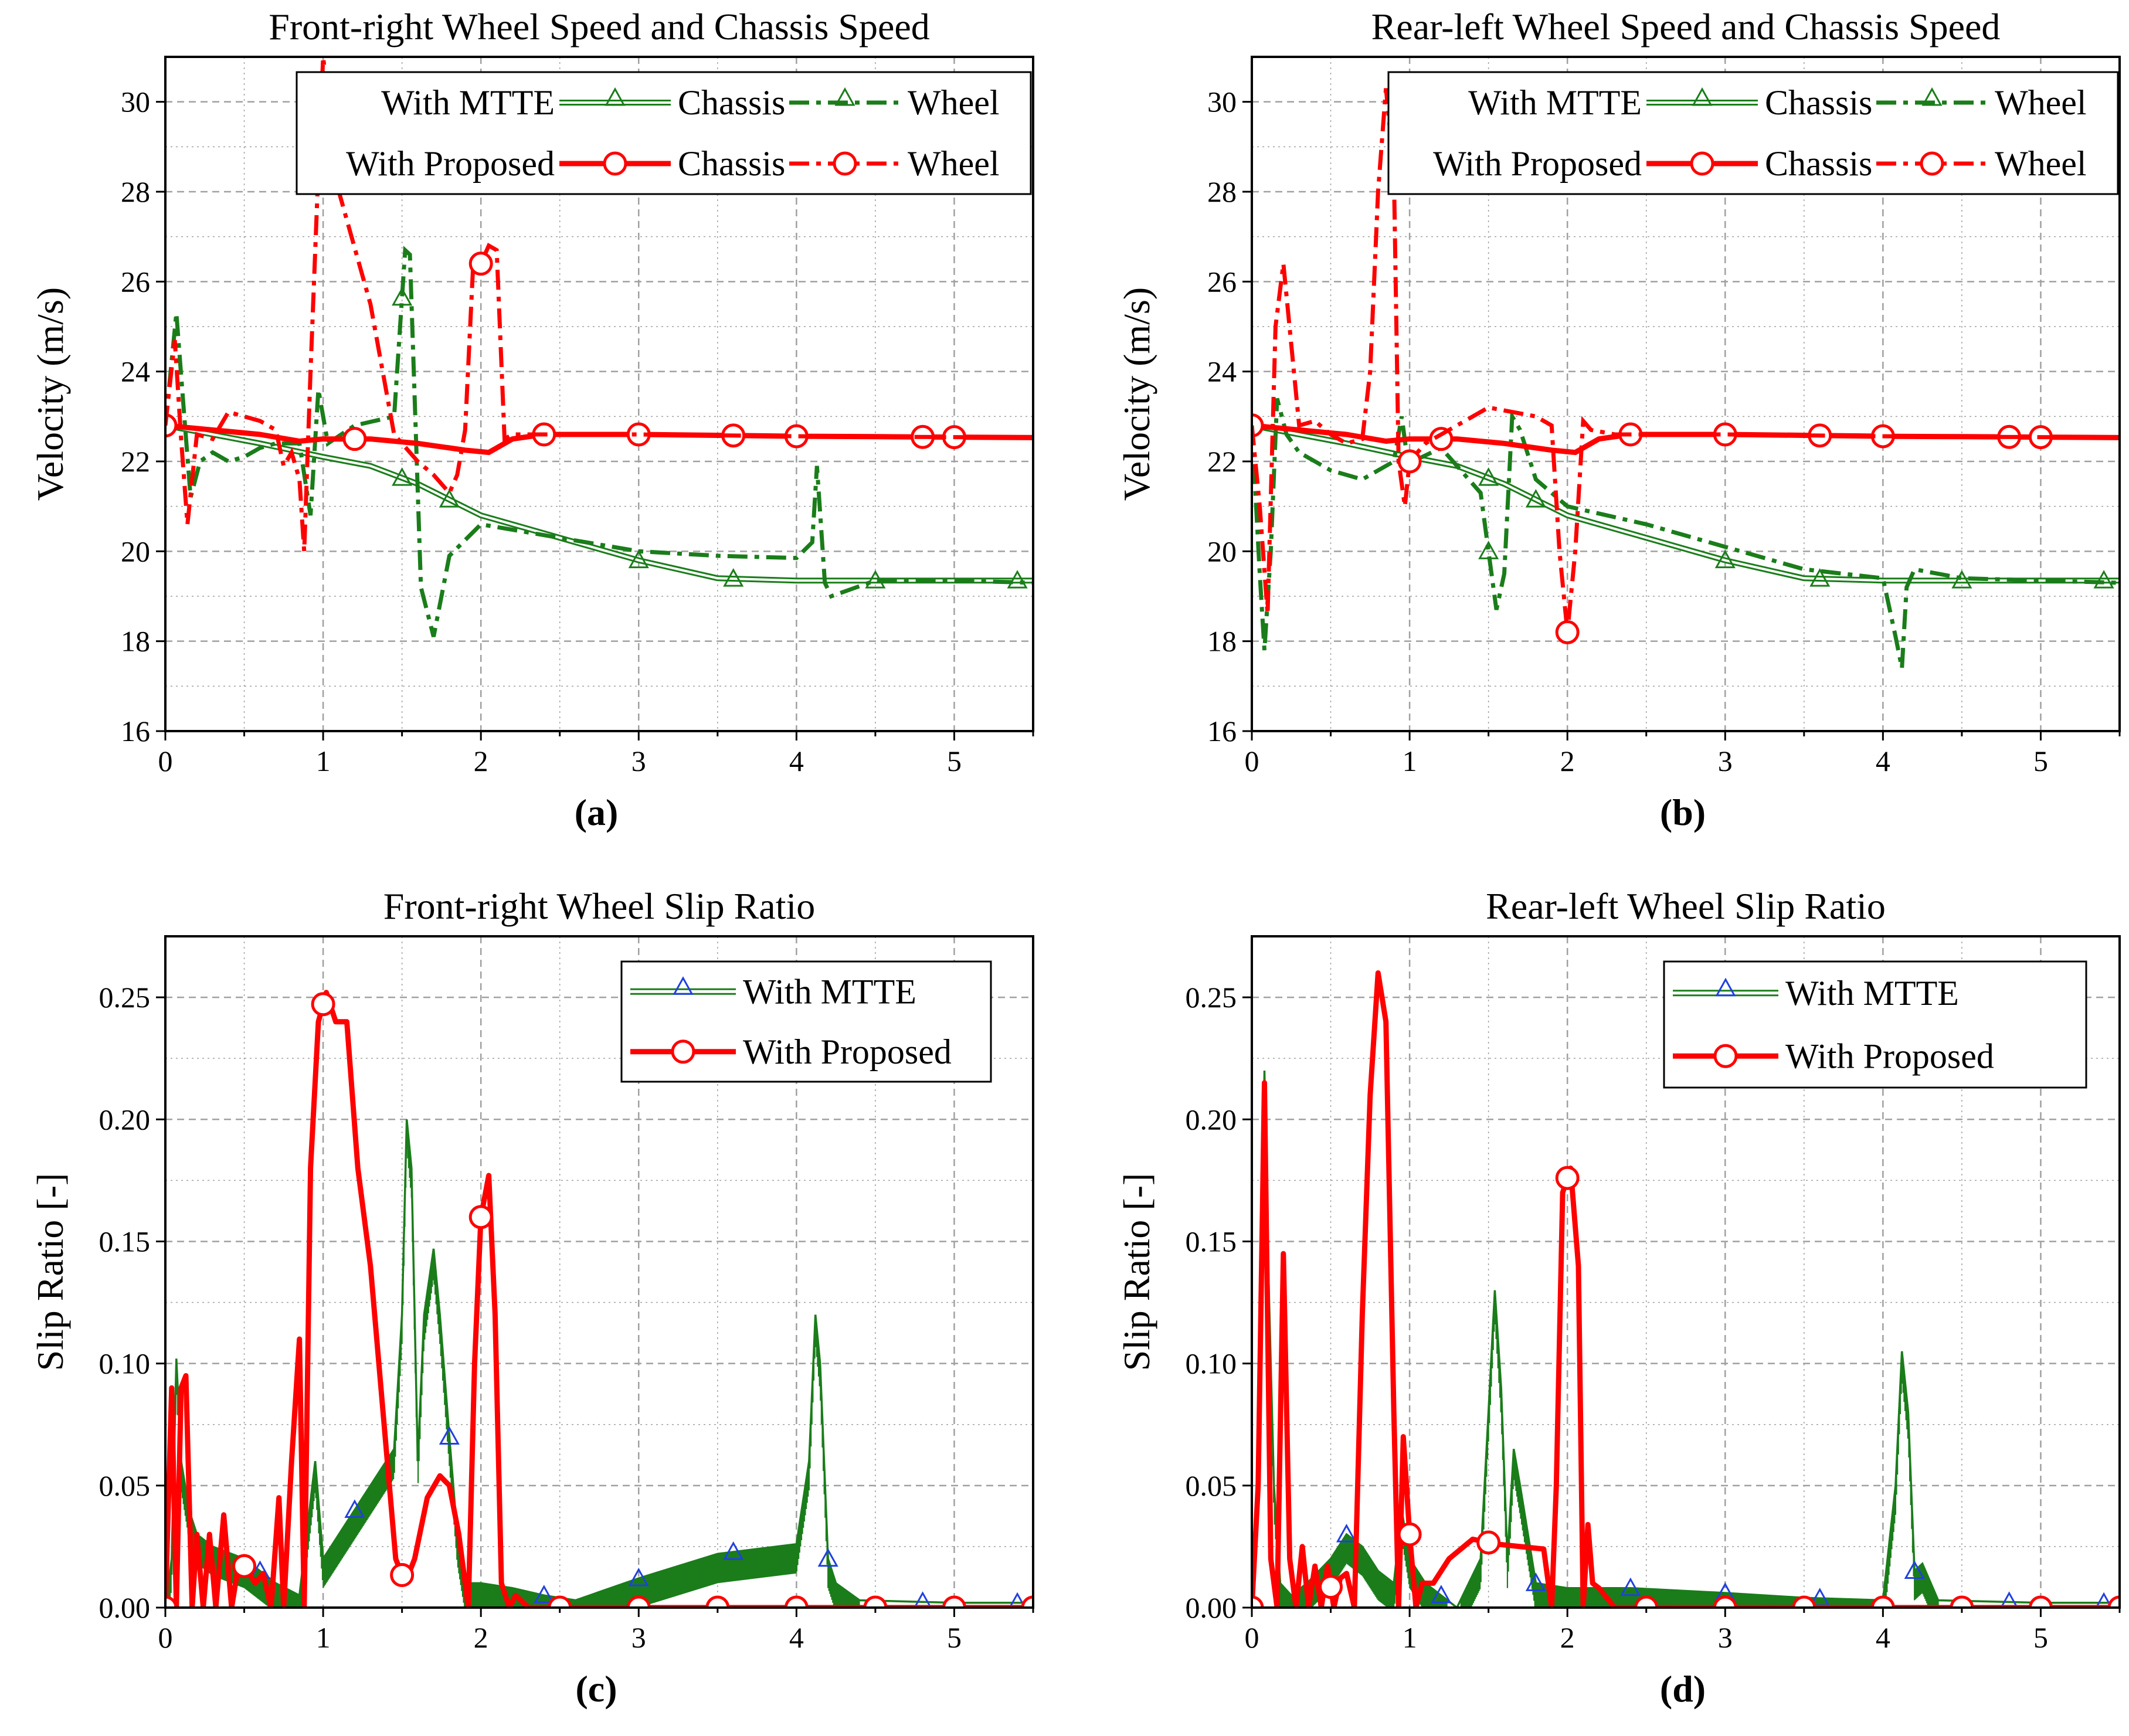  Describe the element at coordinates (1686, 503) in the screenshot. I see `series-with-mtte-chassis-line-inner` at that location.